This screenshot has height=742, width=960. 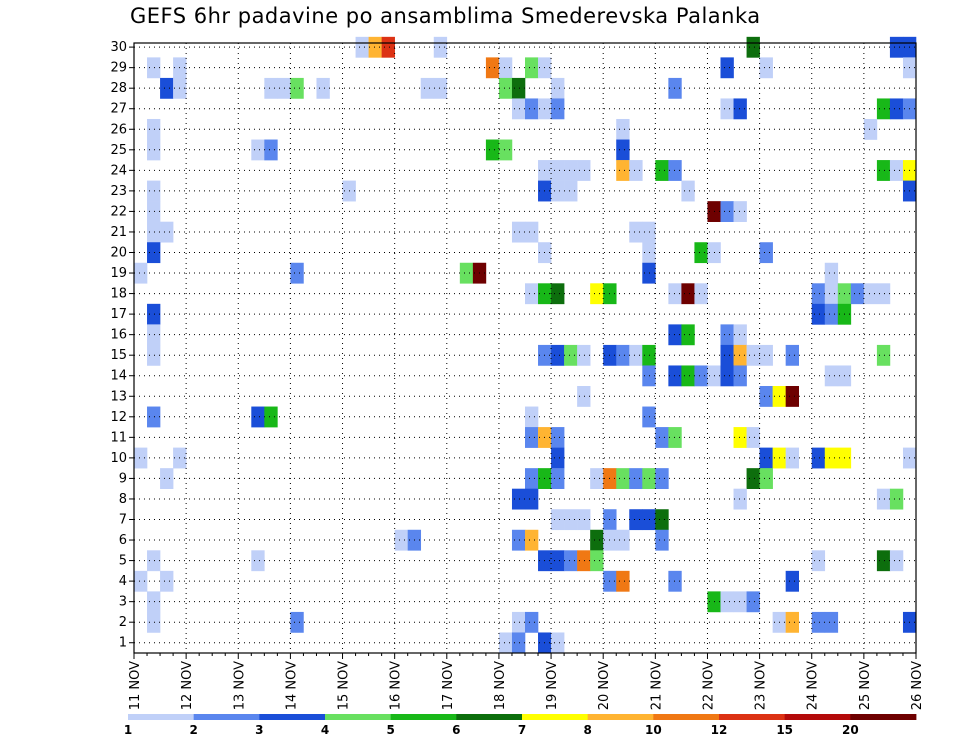 What do you see at coordinates (456, 730) in the screenshot?
I see `colorbar-label: 6` at bounding box center [456, 730].